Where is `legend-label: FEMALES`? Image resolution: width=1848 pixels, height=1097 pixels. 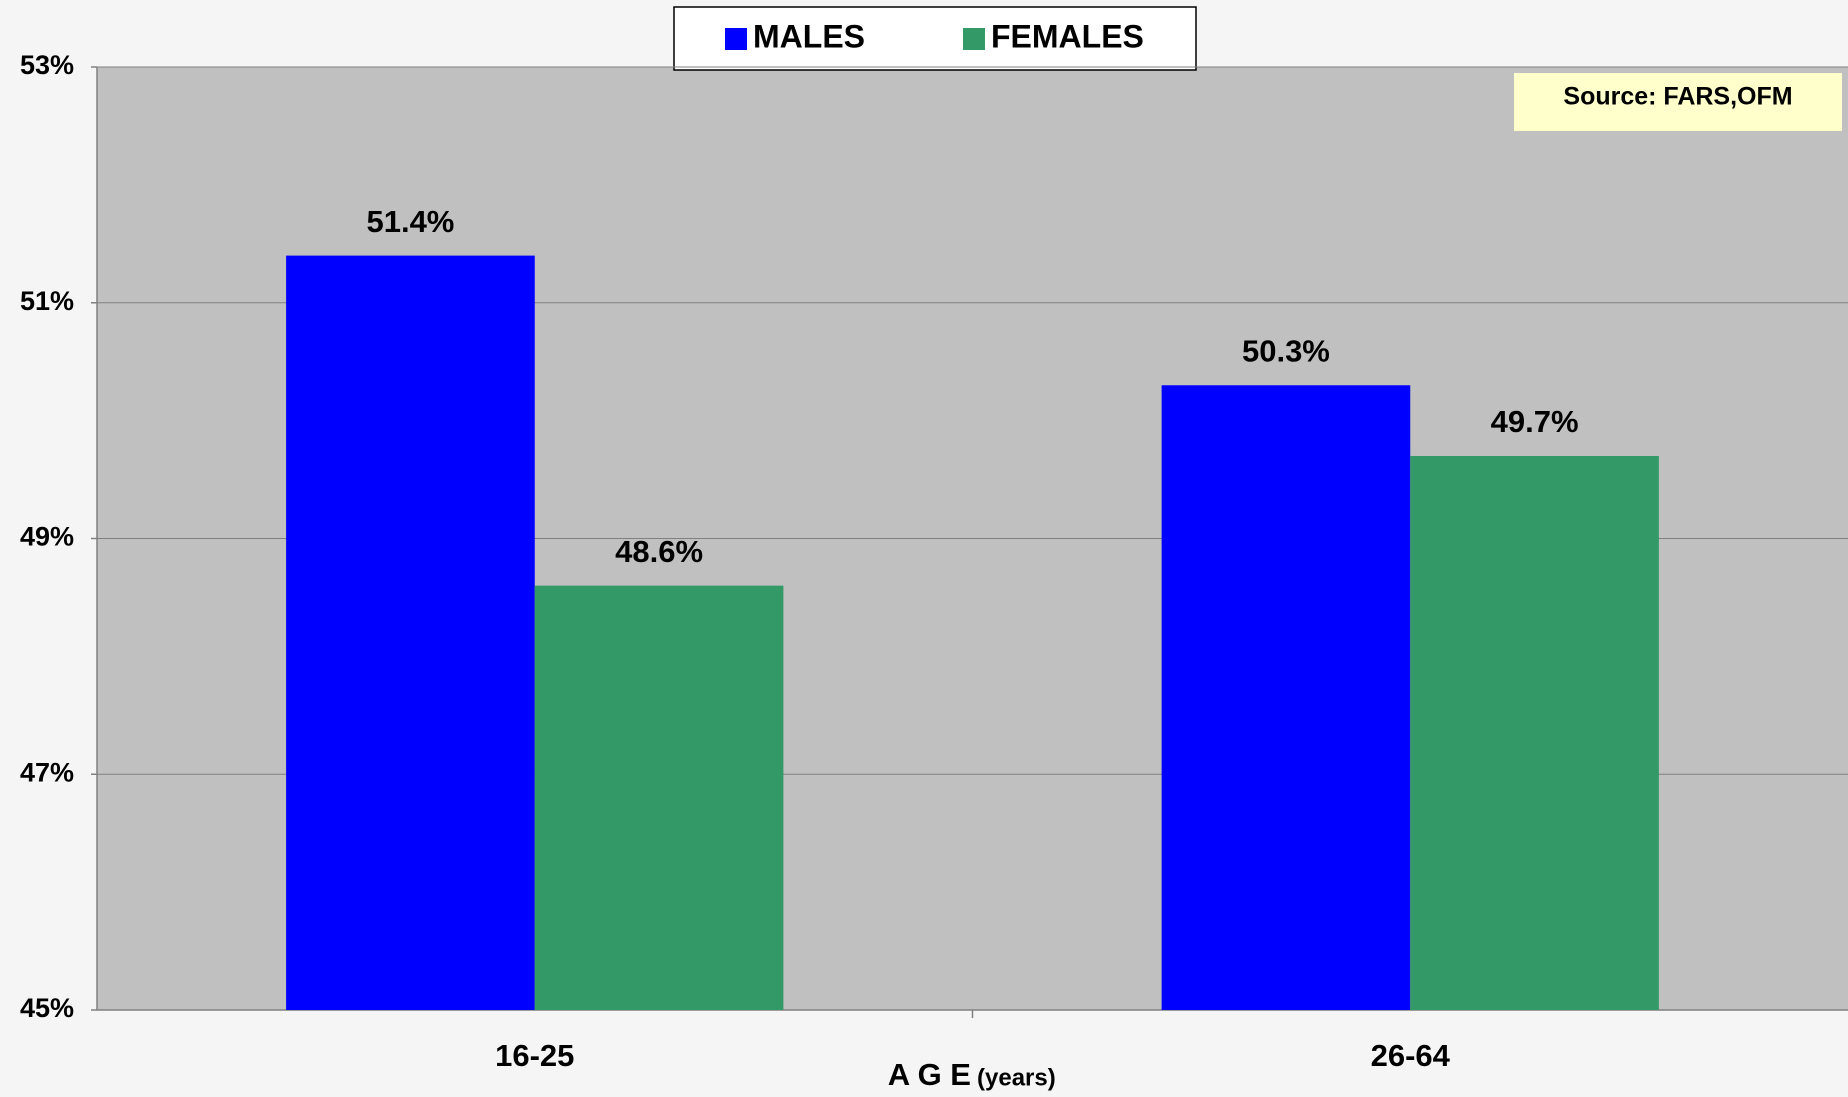 legend-label: FEMALES is located at coordinates (1067, 36).